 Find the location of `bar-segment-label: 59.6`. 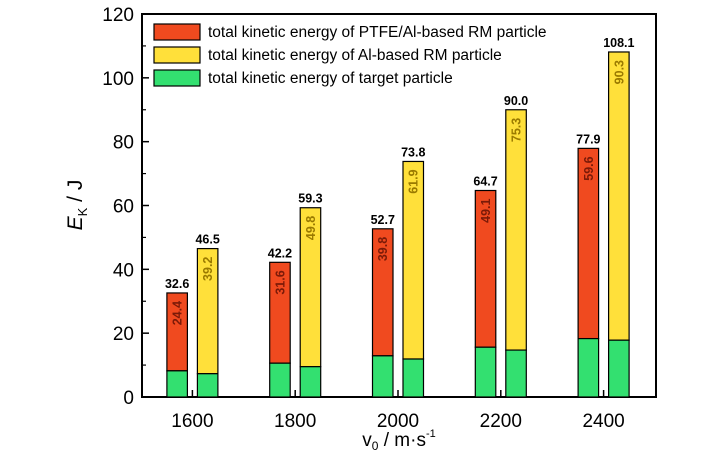

bar-segment-label: 59.6 is located at coordinates (589, 168).